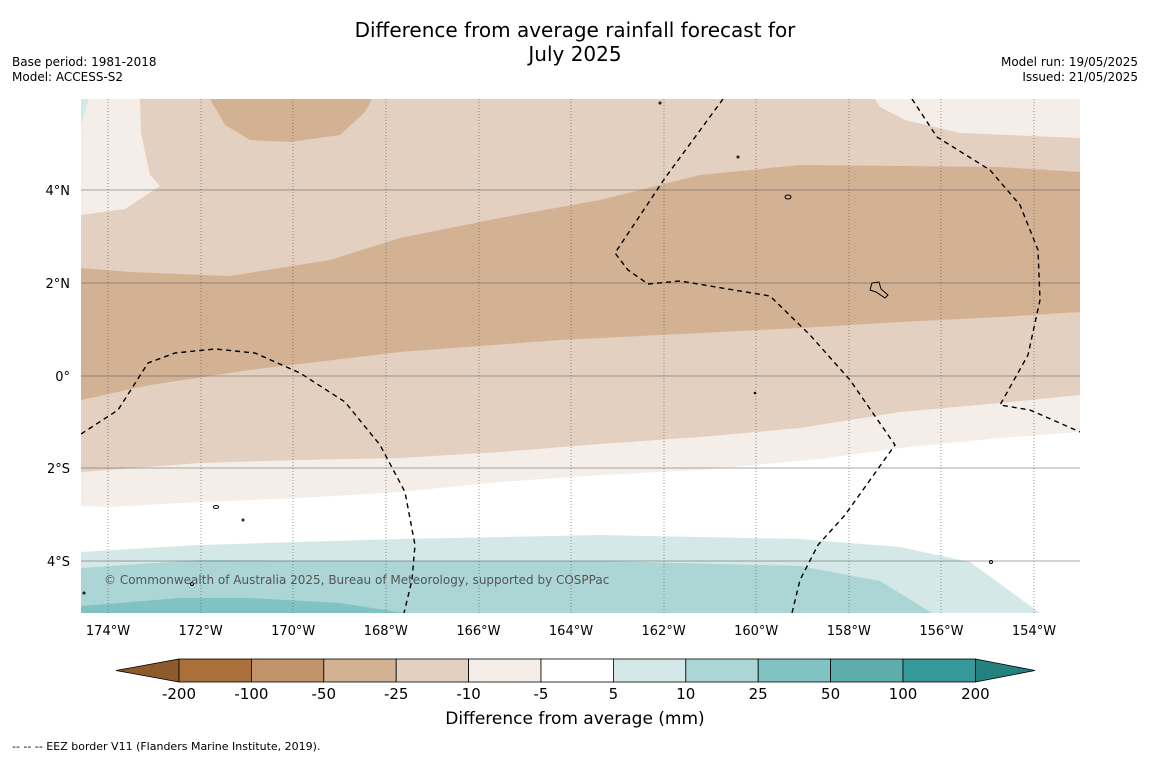 This screenshot has width=1150, height=758. I want to click on eez-border-west, so click(248, 480).